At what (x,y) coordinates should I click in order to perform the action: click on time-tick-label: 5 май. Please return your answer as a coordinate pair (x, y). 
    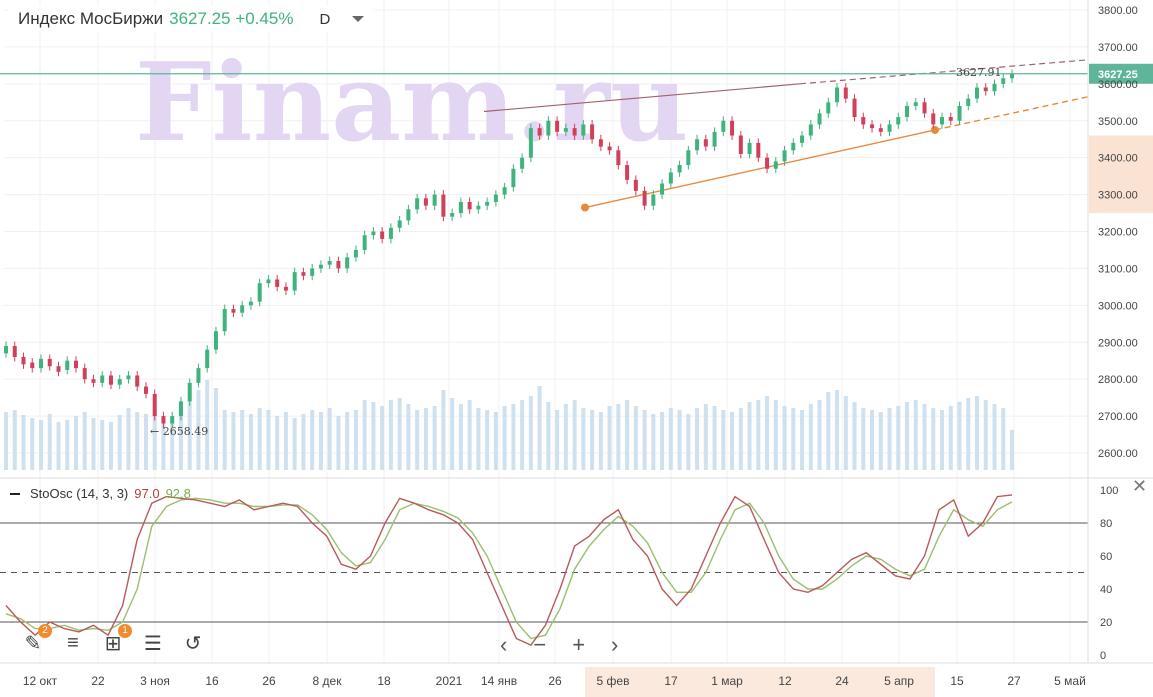
    Looking at the image, I should click on (1070, 681).